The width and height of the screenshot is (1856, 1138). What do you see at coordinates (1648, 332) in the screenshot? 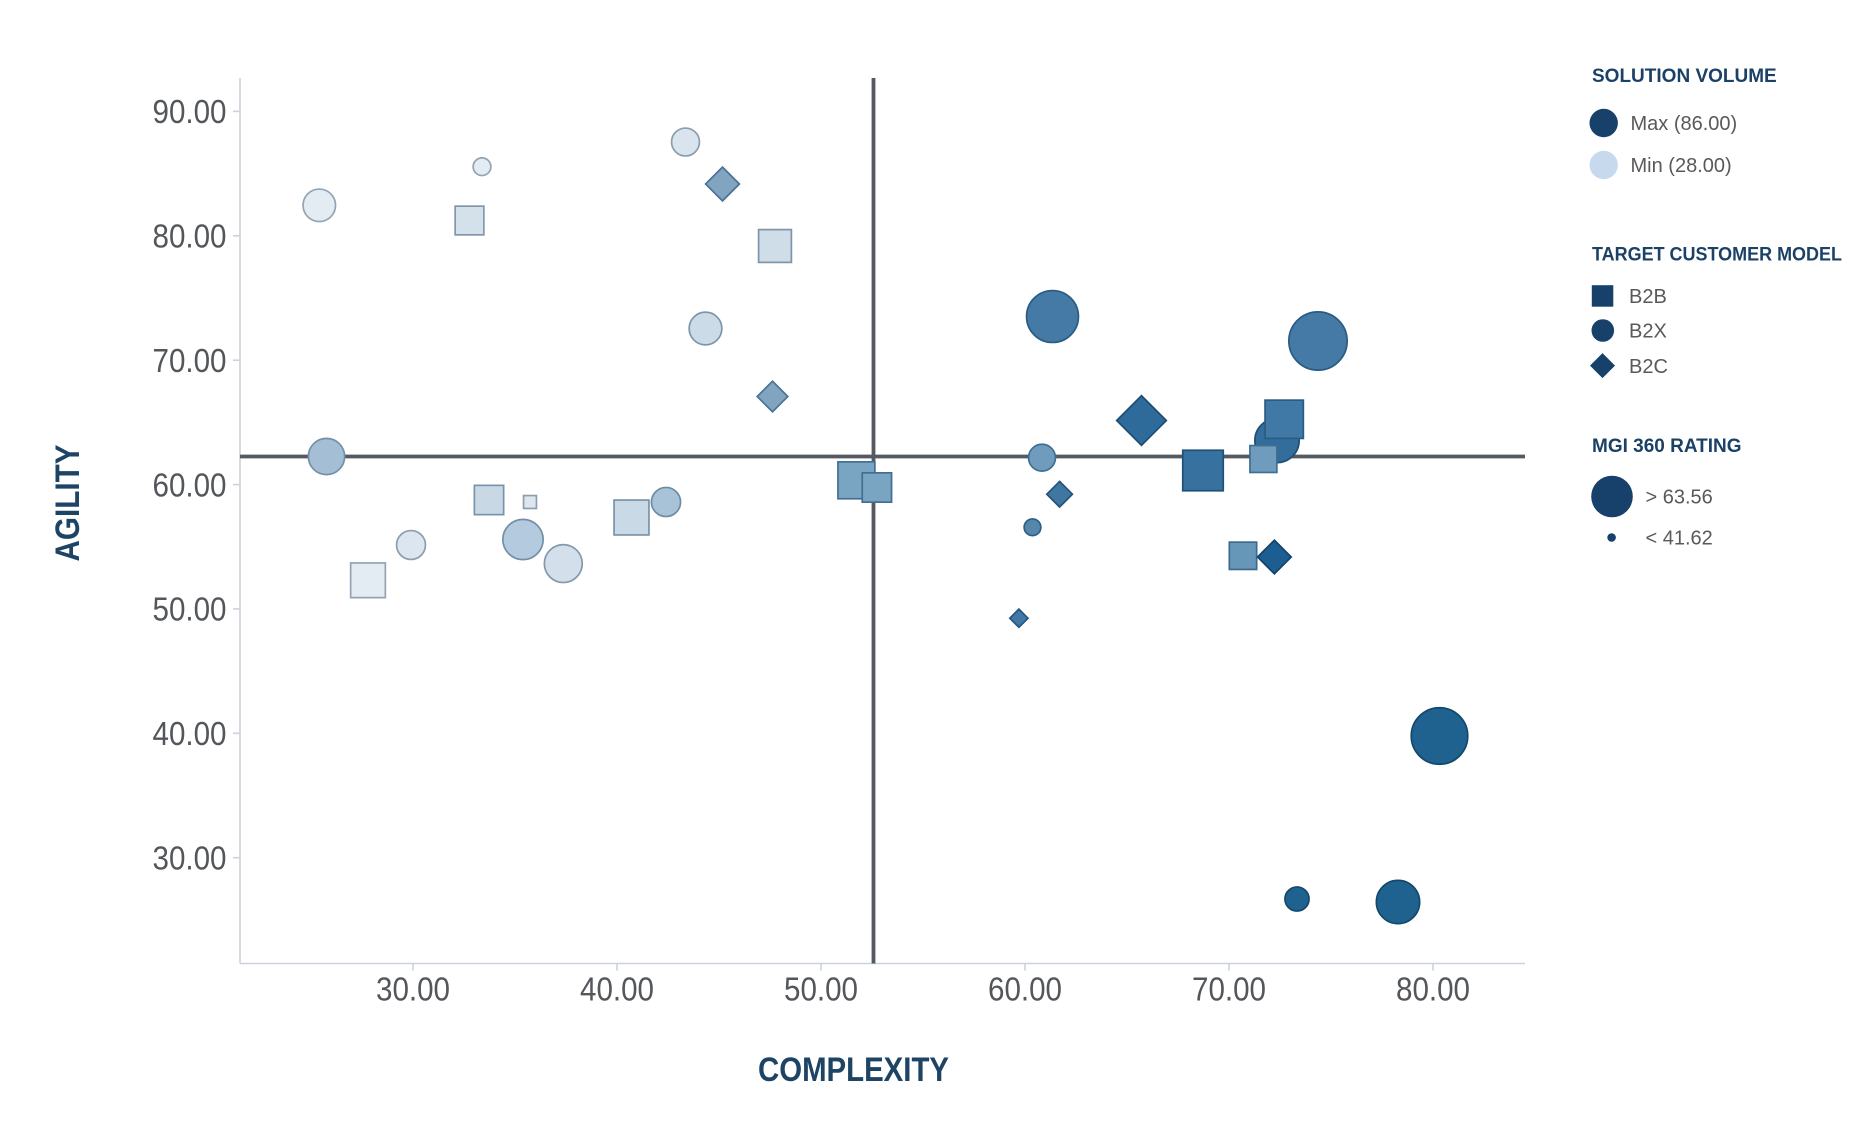
I see `svg-text: B2X` at bounding box center [1648, 332].